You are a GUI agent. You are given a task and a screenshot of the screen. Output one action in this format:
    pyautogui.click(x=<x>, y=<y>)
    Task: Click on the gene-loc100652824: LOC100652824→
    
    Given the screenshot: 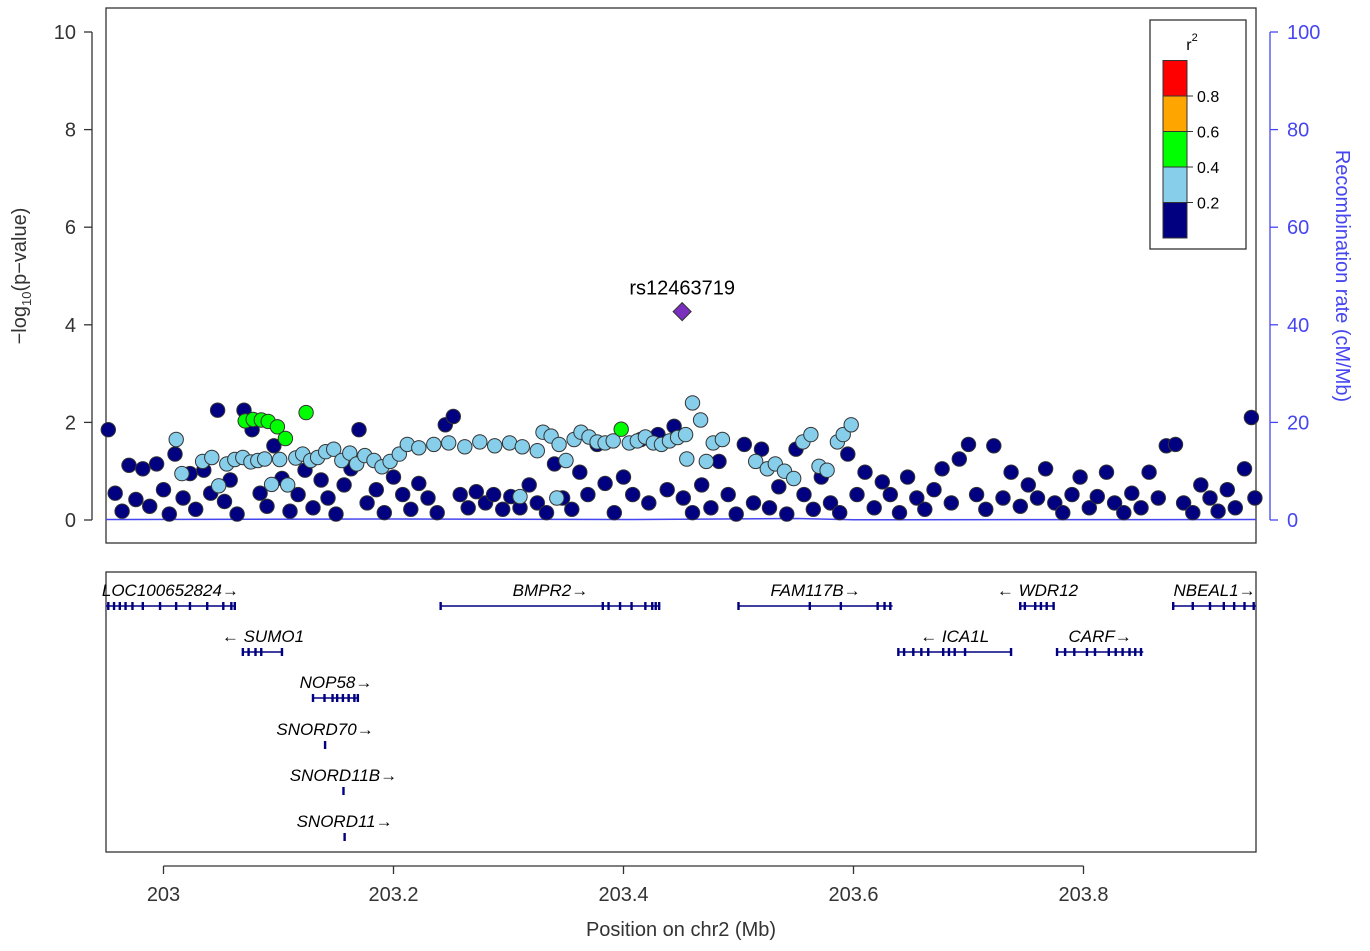 What is the action you would take?
    pyautogui.click(x=170, y=595)
    